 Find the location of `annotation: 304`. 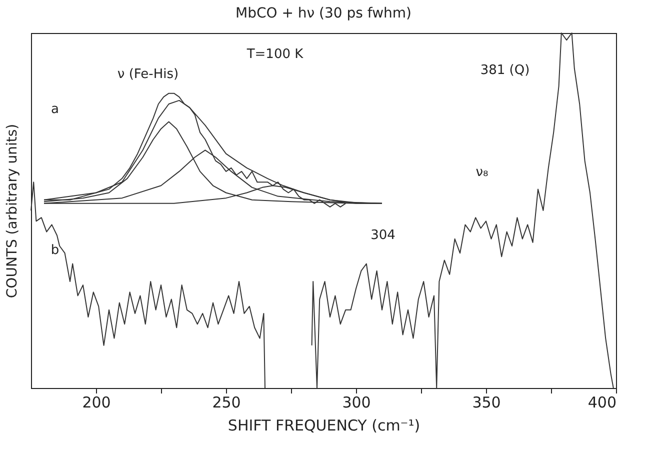

annotation: 304 is located at coordinates (383, 235).